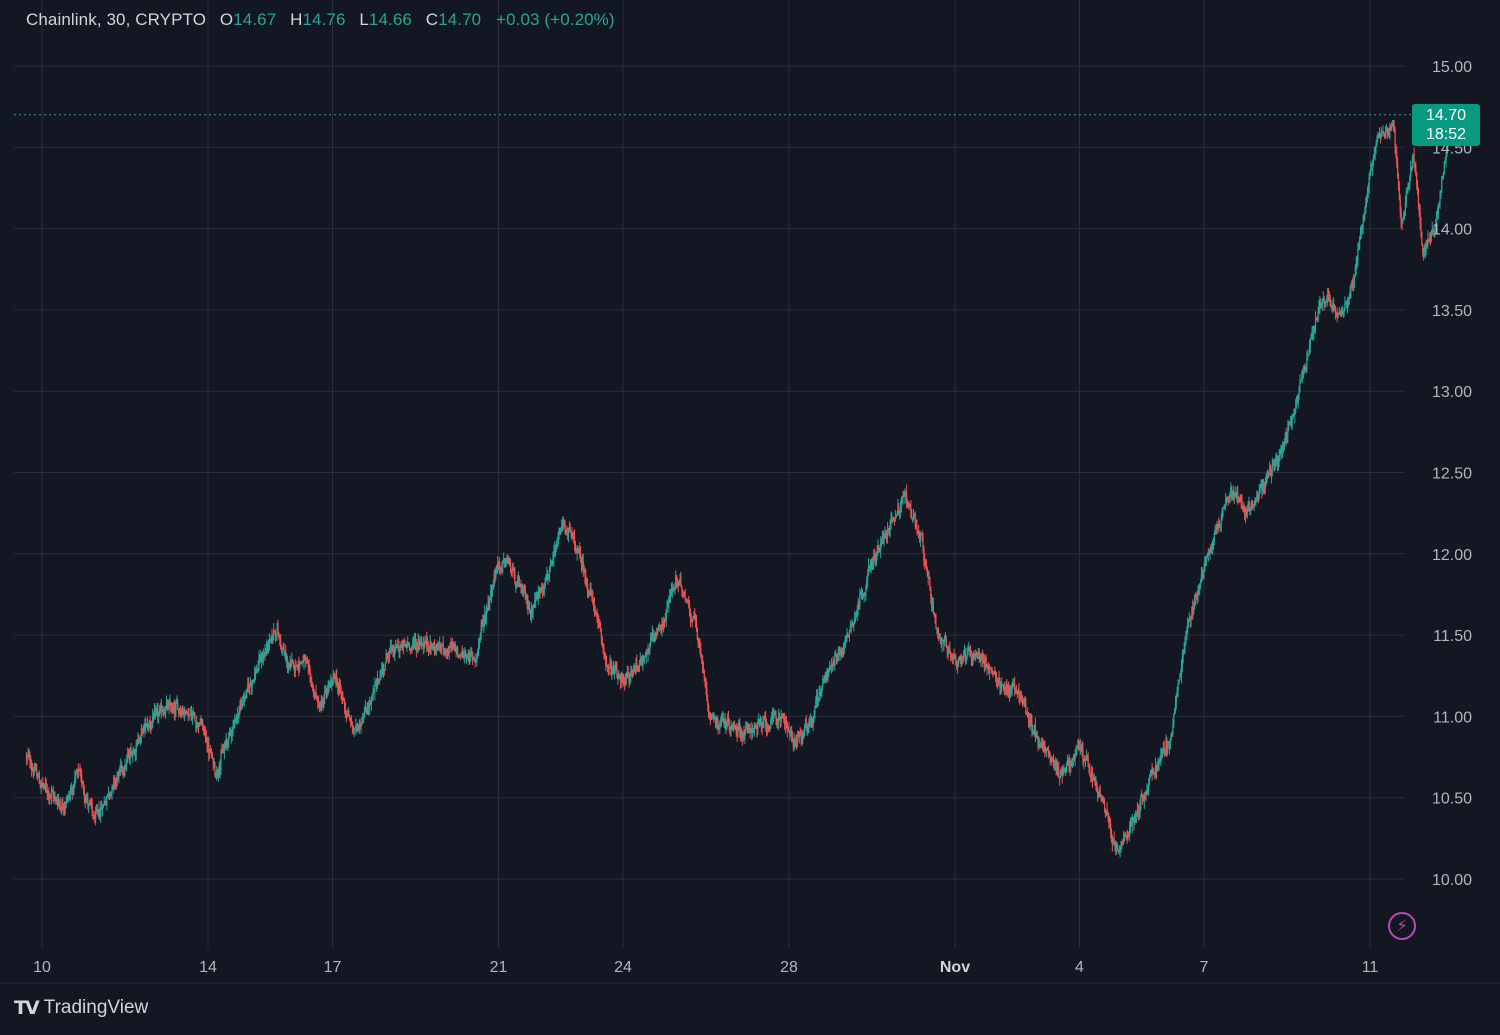  What do you see at coordinates (364, 19) in the screenshot?
I see `low-label: L` at bounding box center [364, 19].